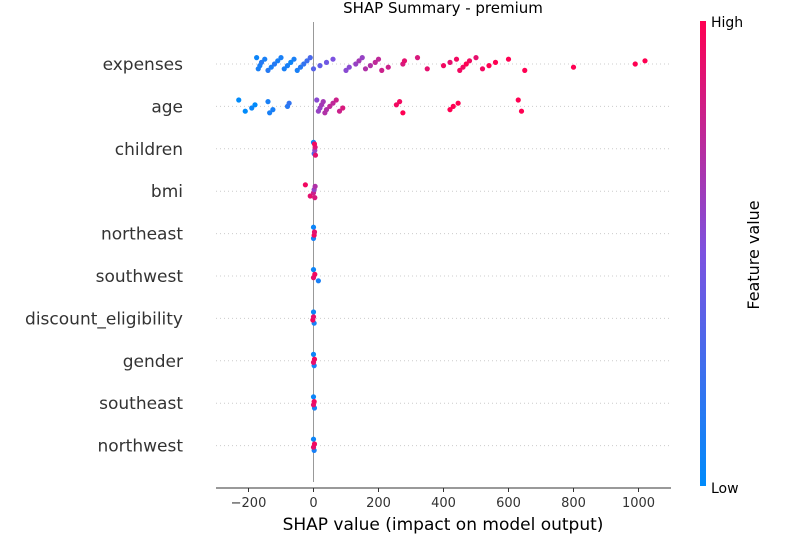 The image size is (800, 550). Describe the element at coordinates (141, 404) in the screenshot. I see `feature-label: southeast` at that location.